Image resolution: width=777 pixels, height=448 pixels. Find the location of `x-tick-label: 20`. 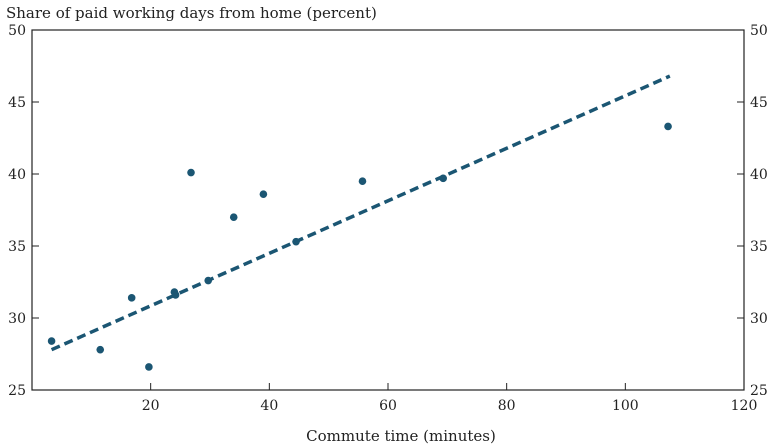

x-tick-label: 20 is located at coordinates (151, 406).